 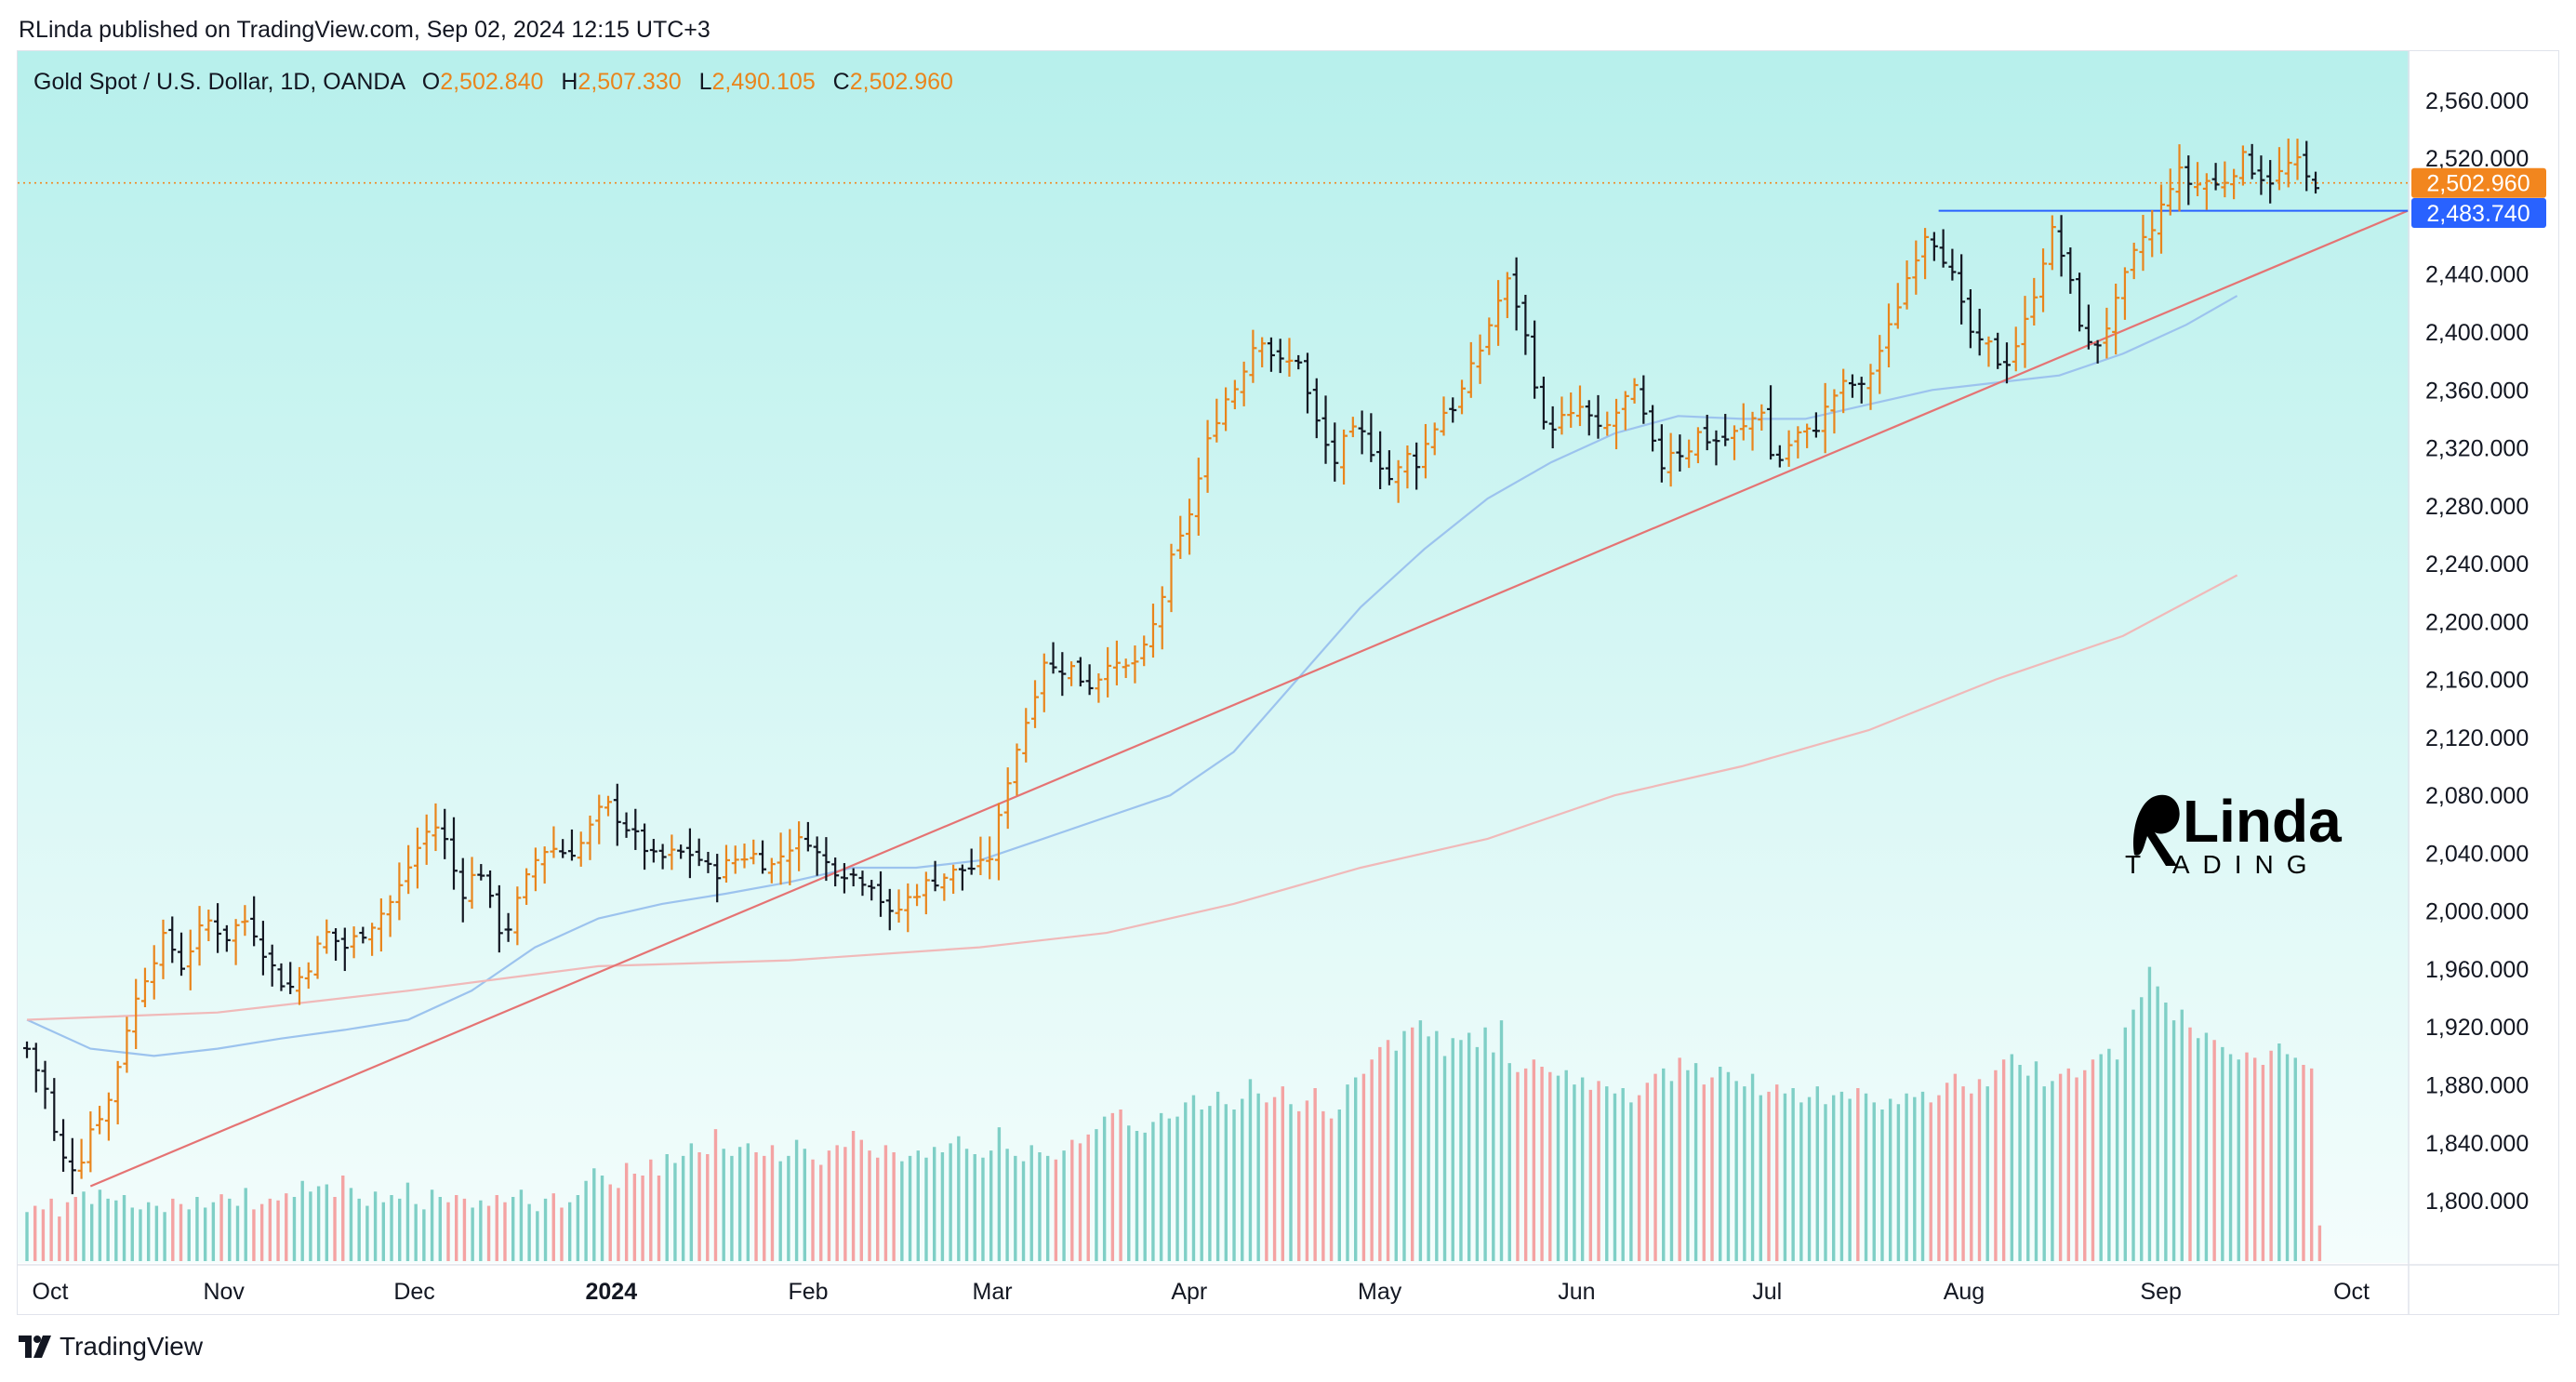 I want to click on y-tick-label: 2,040.000, so click(x=2477, y=854).